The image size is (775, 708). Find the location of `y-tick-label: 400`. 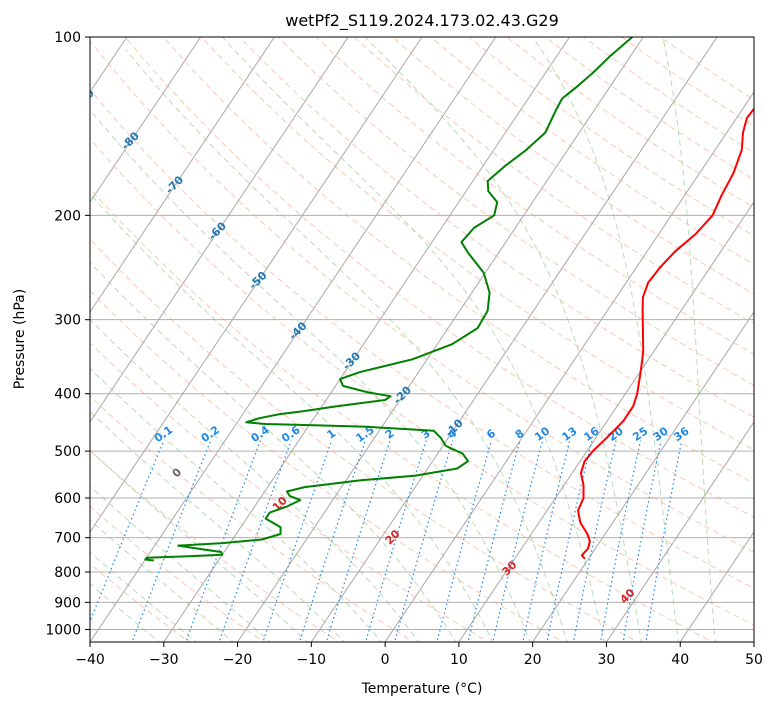

y-tick-label: 400 is located at coordinates (67, 395).